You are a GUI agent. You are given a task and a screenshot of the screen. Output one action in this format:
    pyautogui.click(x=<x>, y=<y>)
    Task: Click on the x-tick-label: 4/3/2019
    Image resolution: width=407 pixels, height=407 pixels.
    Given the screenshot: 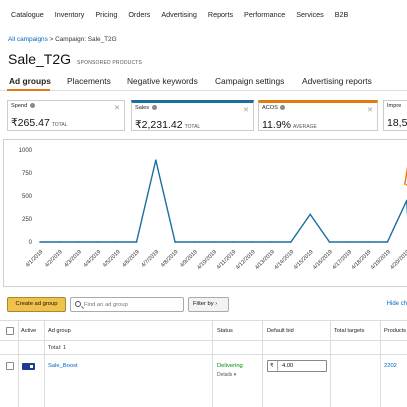 What is the action you would take?
    pyautogui.click(x=73, y=259)
    